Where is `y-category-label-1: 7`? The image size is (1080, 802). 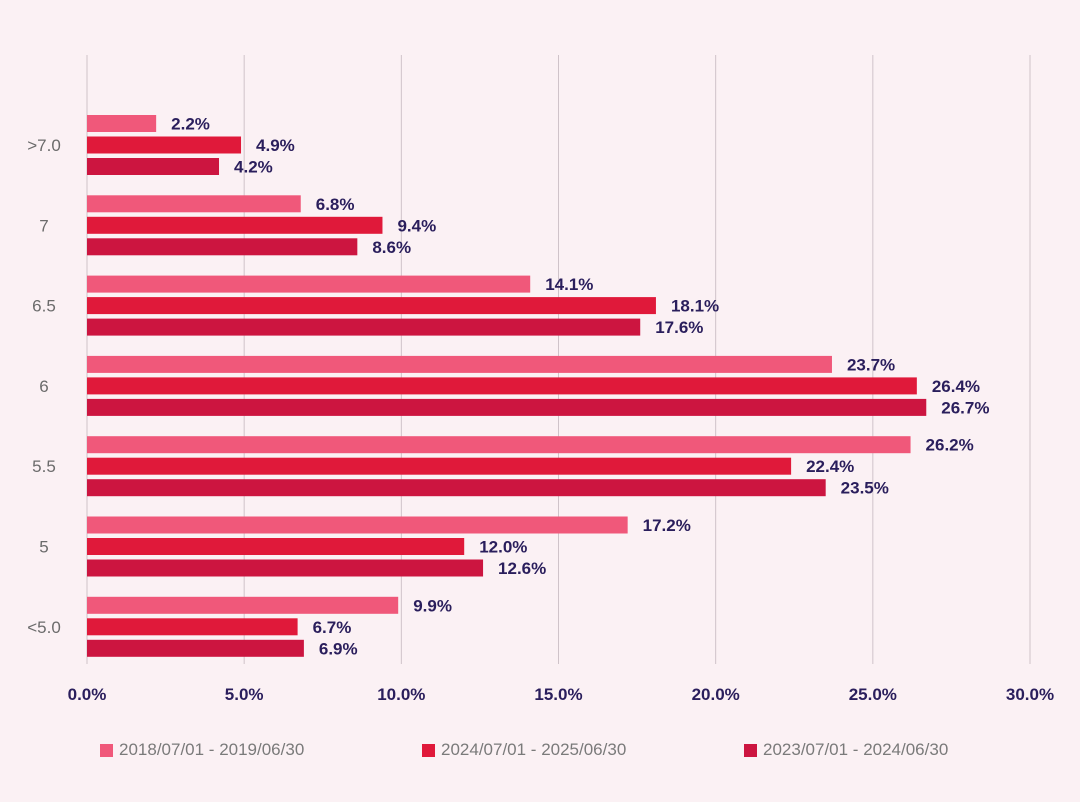 y-category-label-1: 7 is located at coordinates (43, 225).